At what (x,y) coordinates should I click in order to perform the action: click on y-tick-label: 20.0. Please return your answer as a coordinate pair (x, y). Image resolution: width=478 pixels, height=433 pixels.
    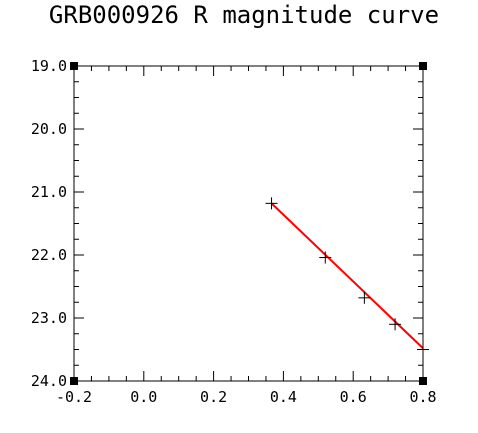
    Looking at the image, I should click on (49, 129).